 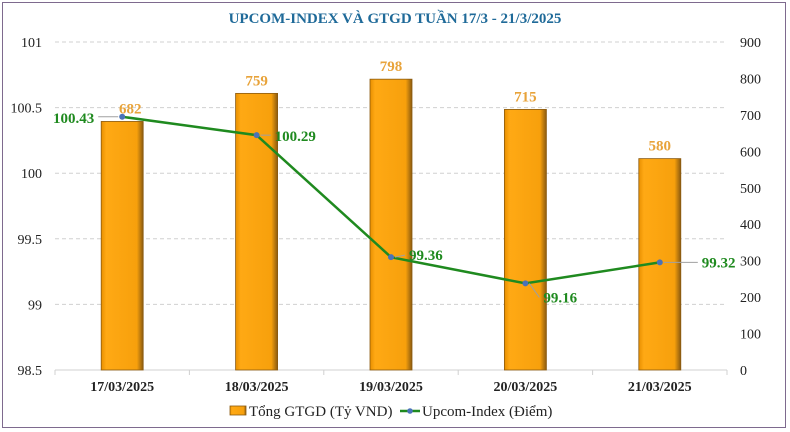 What do you see at coordinates (30, 371) in the screenshot?
I see `y-left-tick-label: 98.5` at bounding box center [30, 371].